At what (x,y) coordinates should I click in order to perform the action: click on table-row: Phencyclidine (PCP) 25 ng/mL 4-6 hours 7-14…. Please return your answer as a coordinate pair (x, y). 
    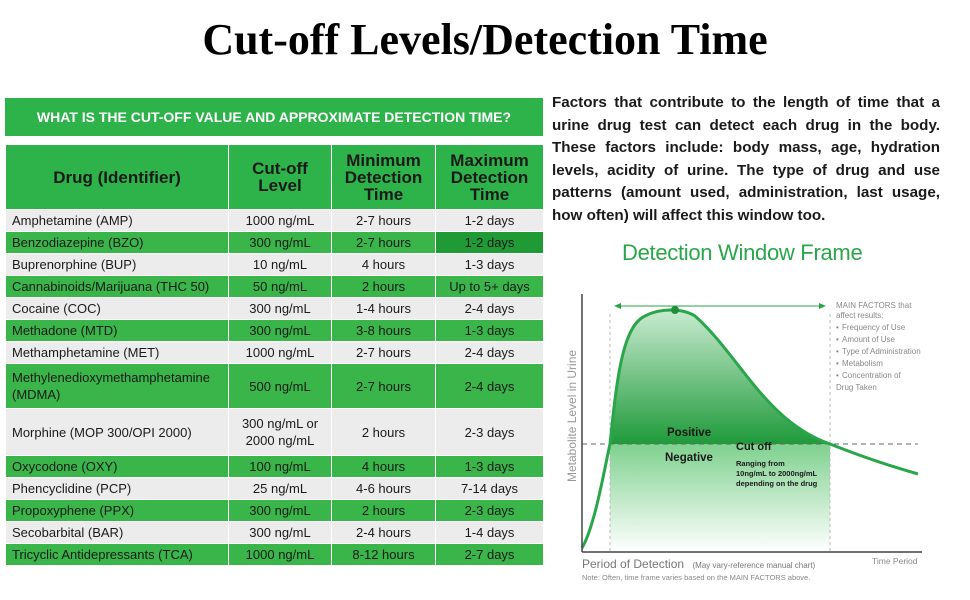
    Looking at the image, I should click on (274, 488).